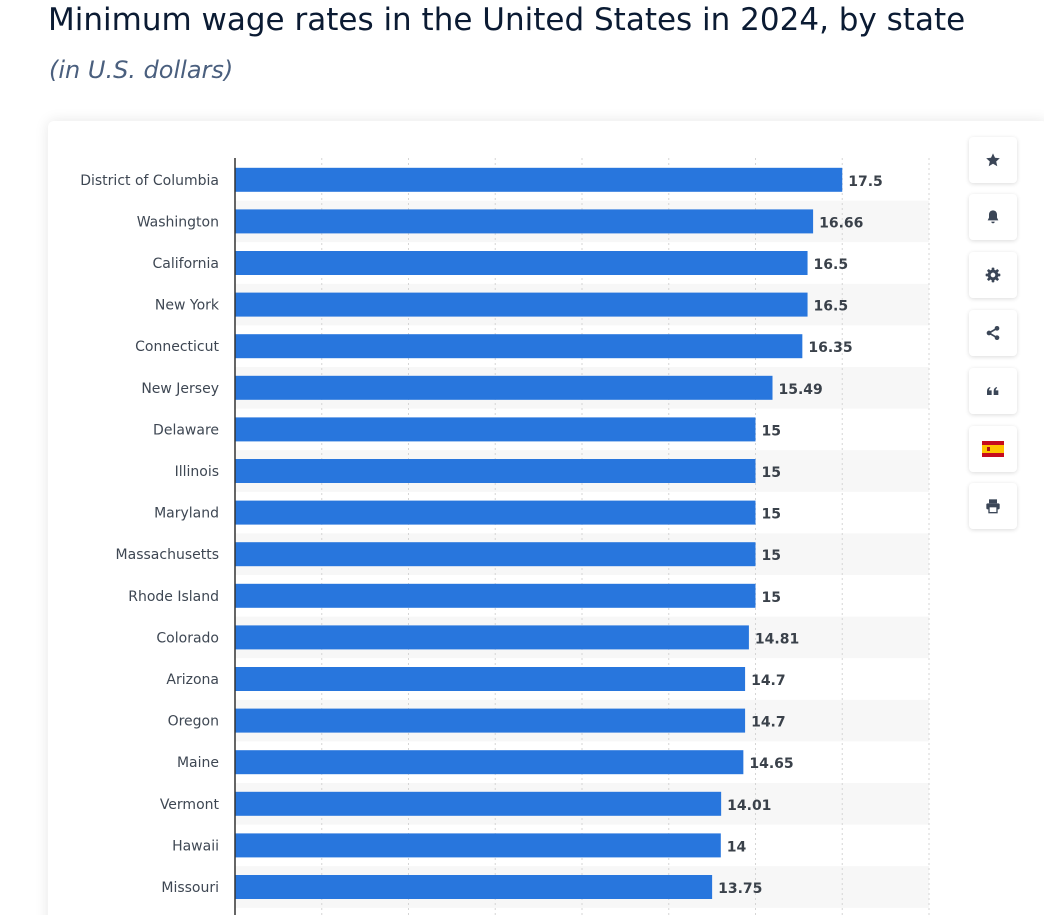  What do you see at coordinates (187, 638) in the screenshot?
I see `category-label: Colorado` at bounding box center [187, 638].